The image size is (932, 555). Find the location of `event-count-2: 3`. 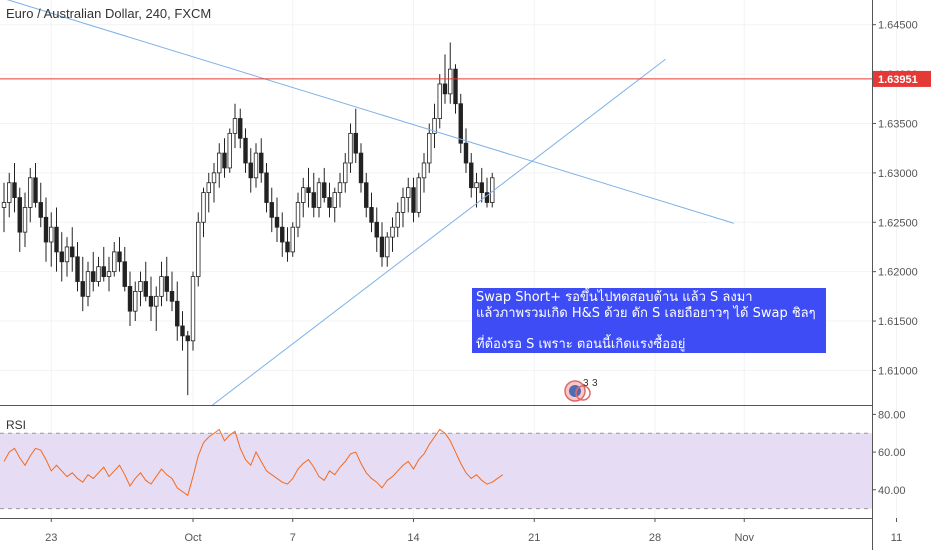

event-count-2: 3 is located at coordinates (595, 383).